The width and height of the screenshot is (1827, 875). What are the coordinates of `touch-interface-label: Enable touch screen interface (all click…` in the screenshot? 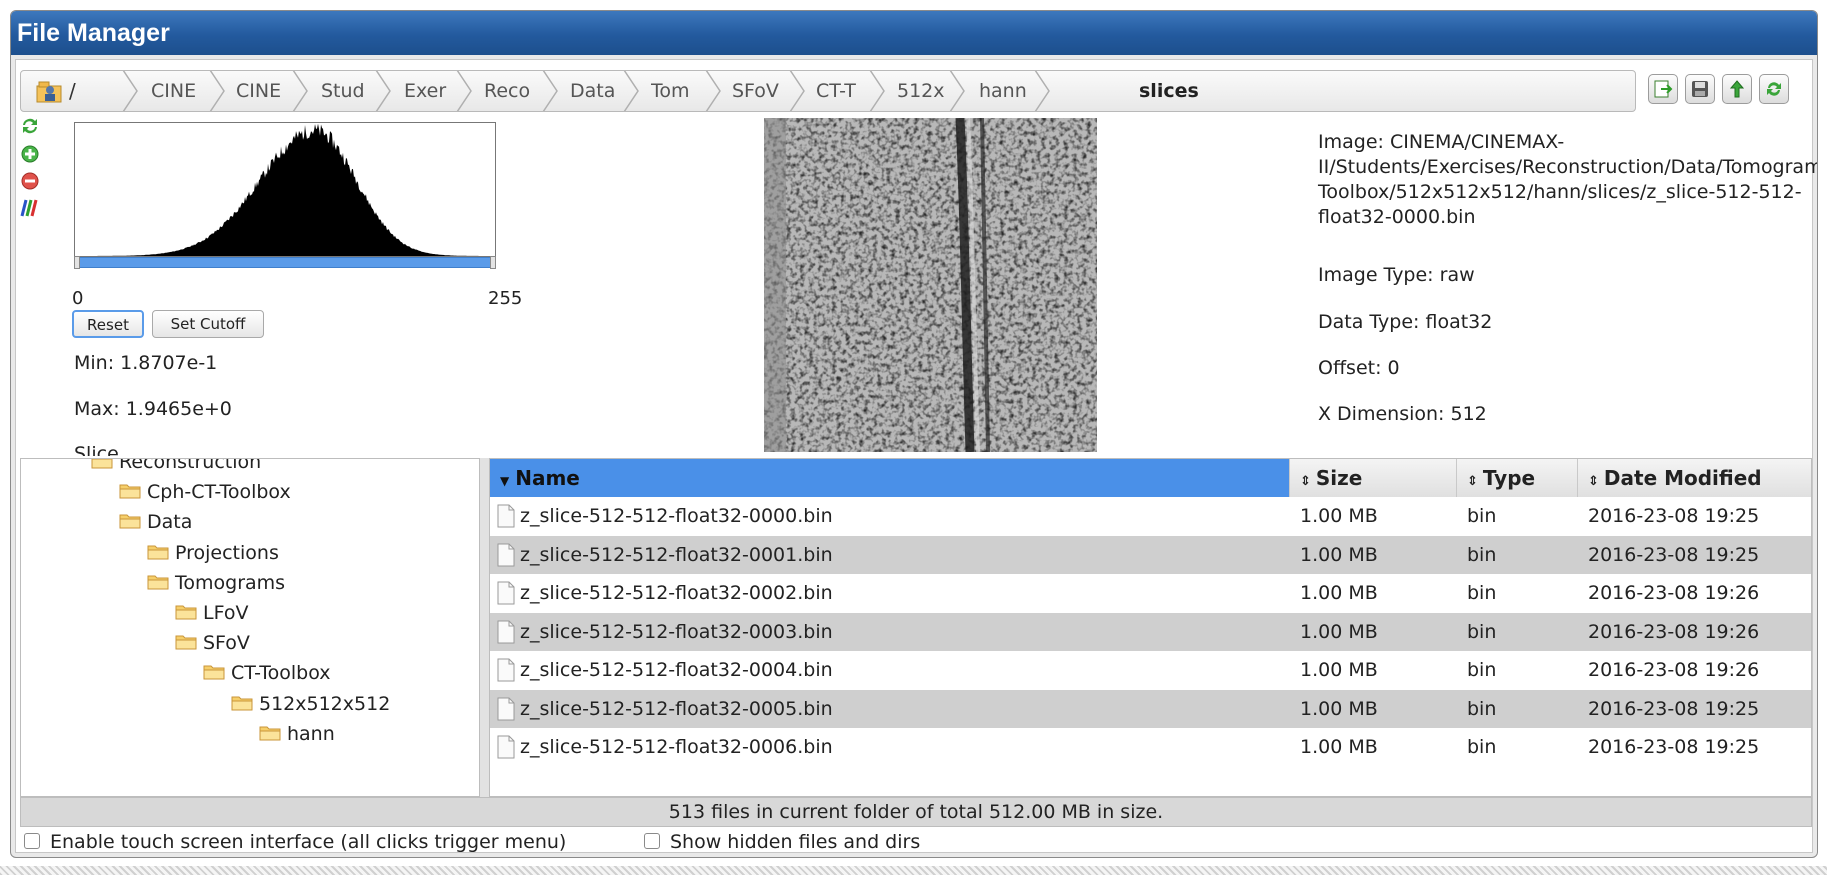 It's located at (308, 842).